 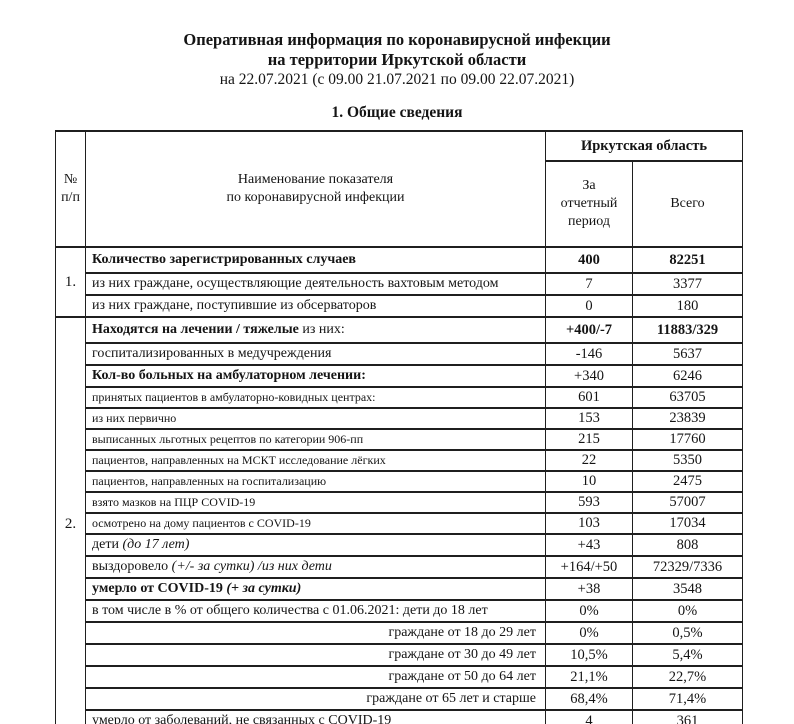 I want to click on indicator-label: граждане от 50 до 64 лет, so click(x=315, y=677).